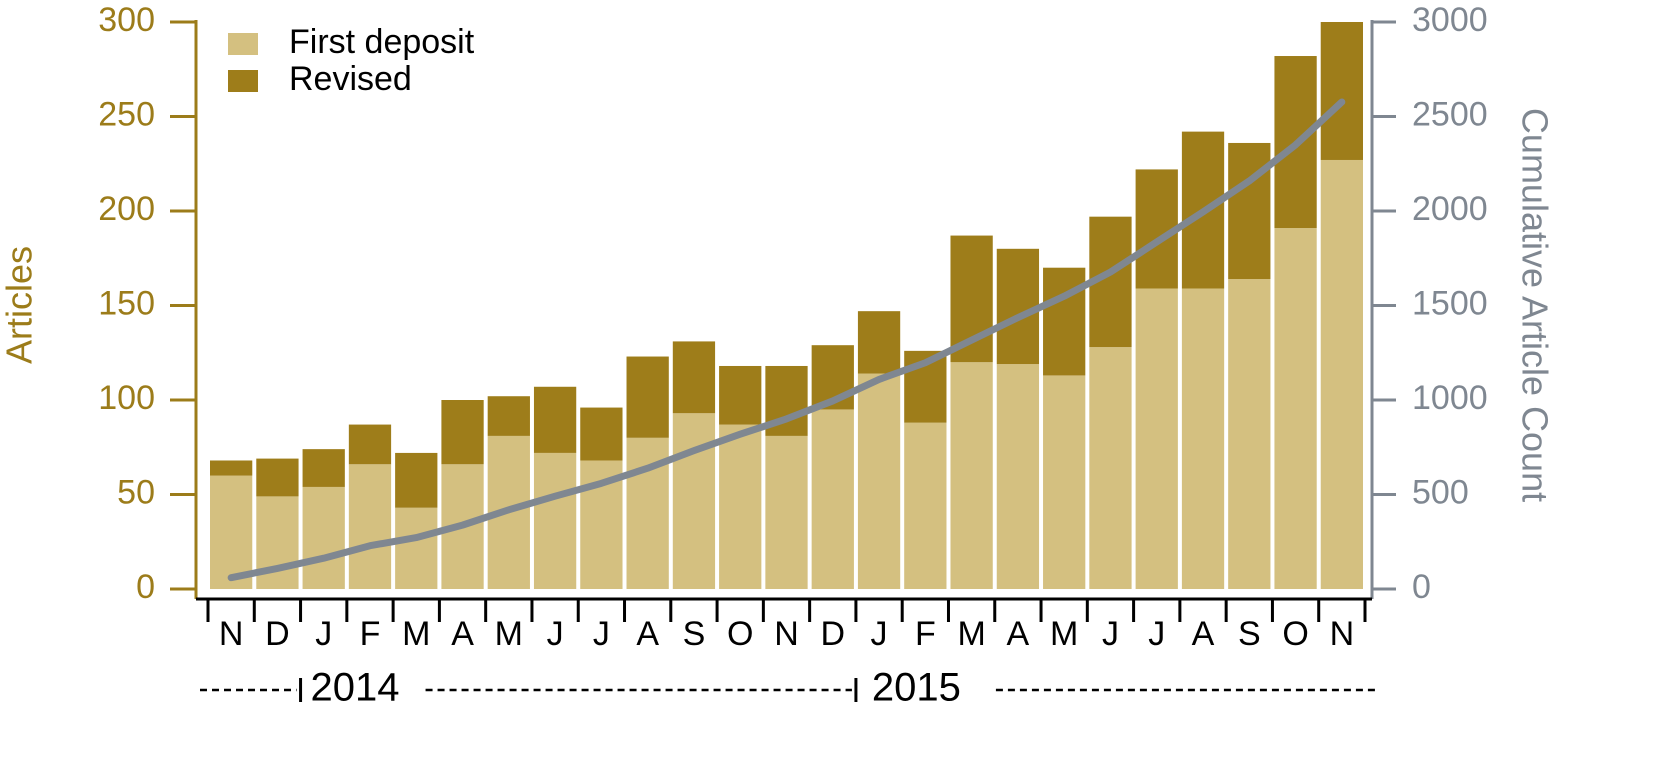 This screenshot has height=771, width=1661. What do you see at coordinates (355, 688) in the screenshot?
I see `year-label: 2014` at bounding box center [355, 688].